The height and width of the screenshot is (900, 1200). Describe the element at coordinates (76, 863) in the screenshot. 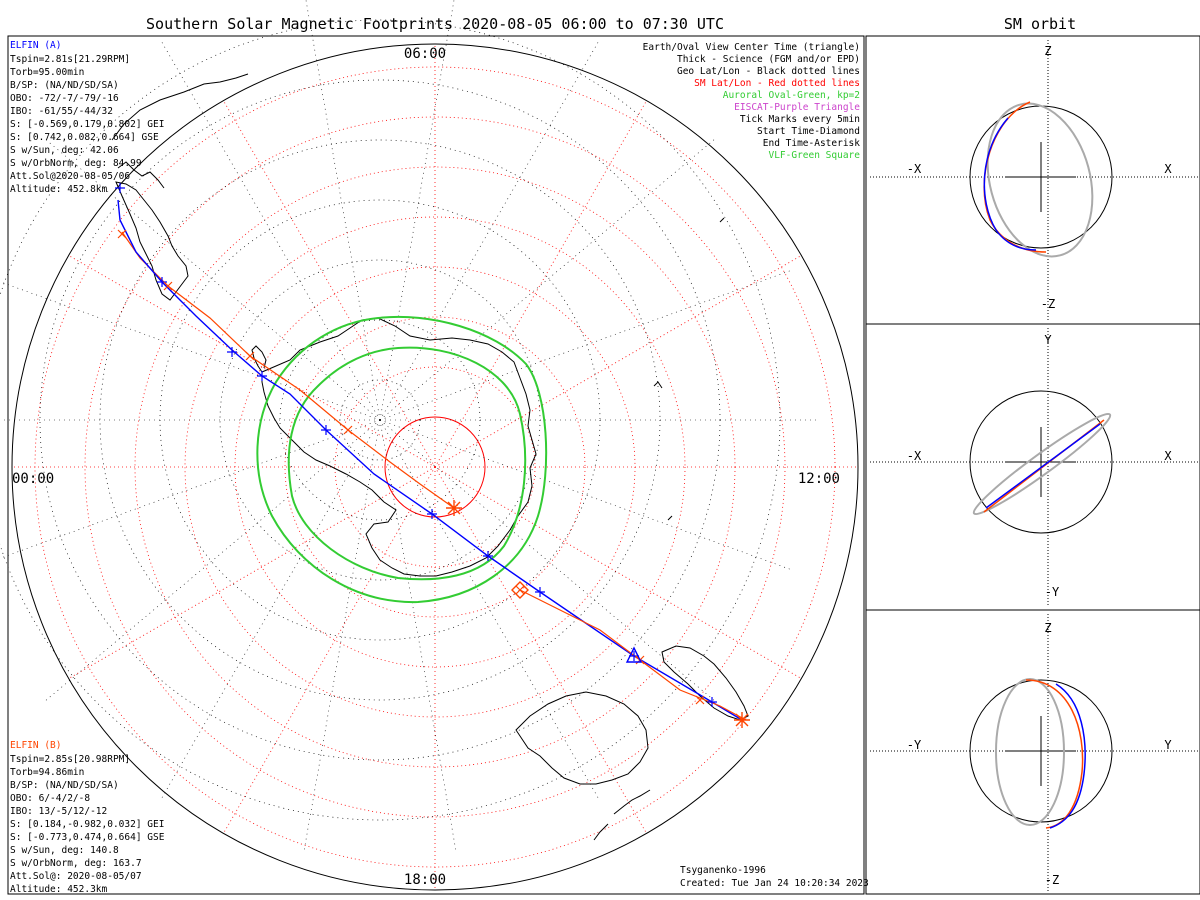

I see `elfin-b-line: S w/OrbNorm, deg: 163.7` at that location.